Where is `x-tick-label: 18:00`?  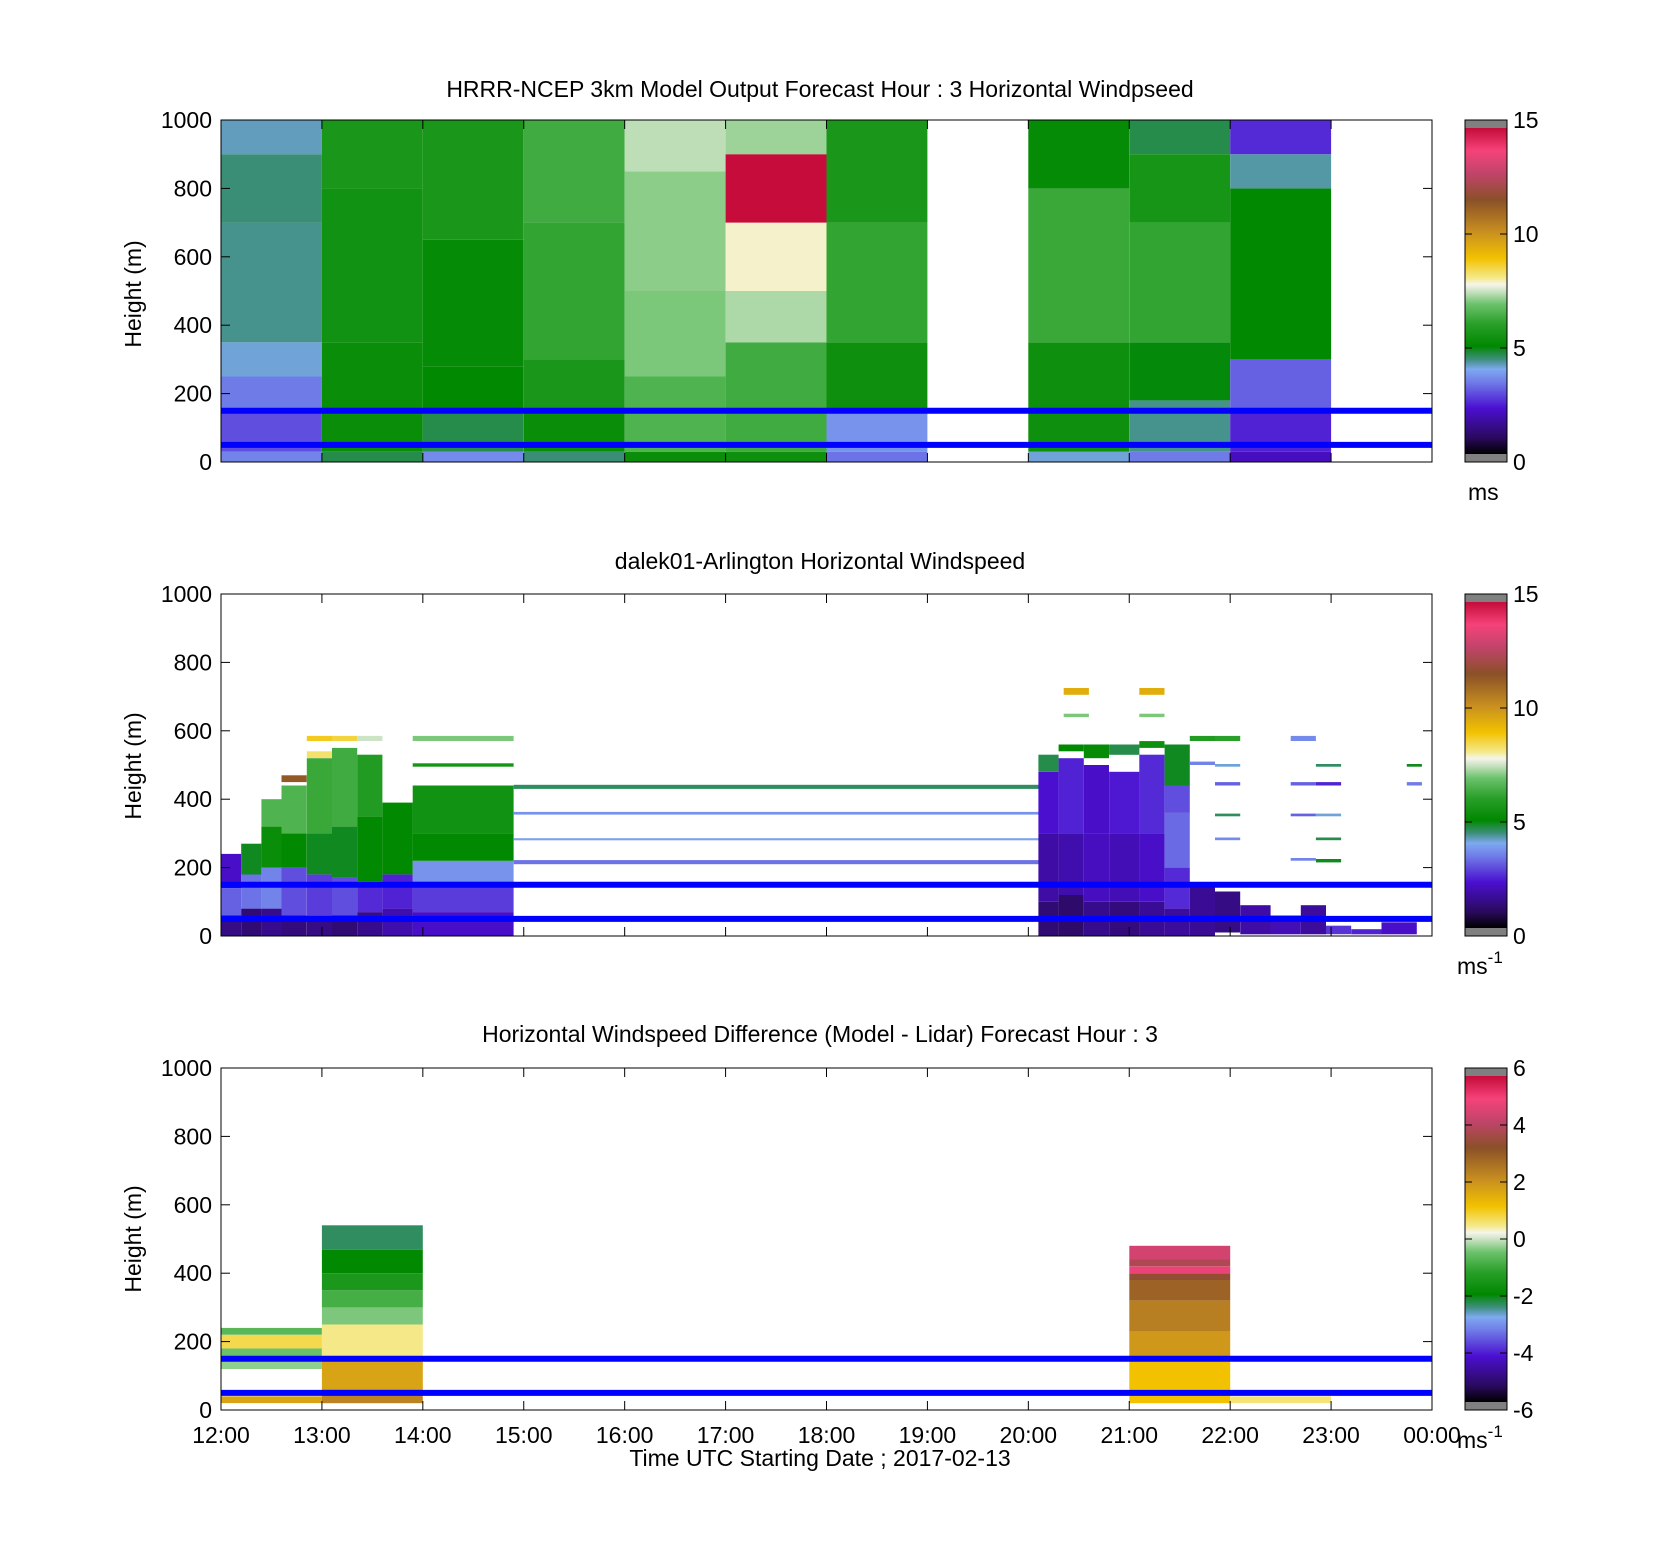
x-tick-label: 18:00 is located at coordinates (827, 1435).